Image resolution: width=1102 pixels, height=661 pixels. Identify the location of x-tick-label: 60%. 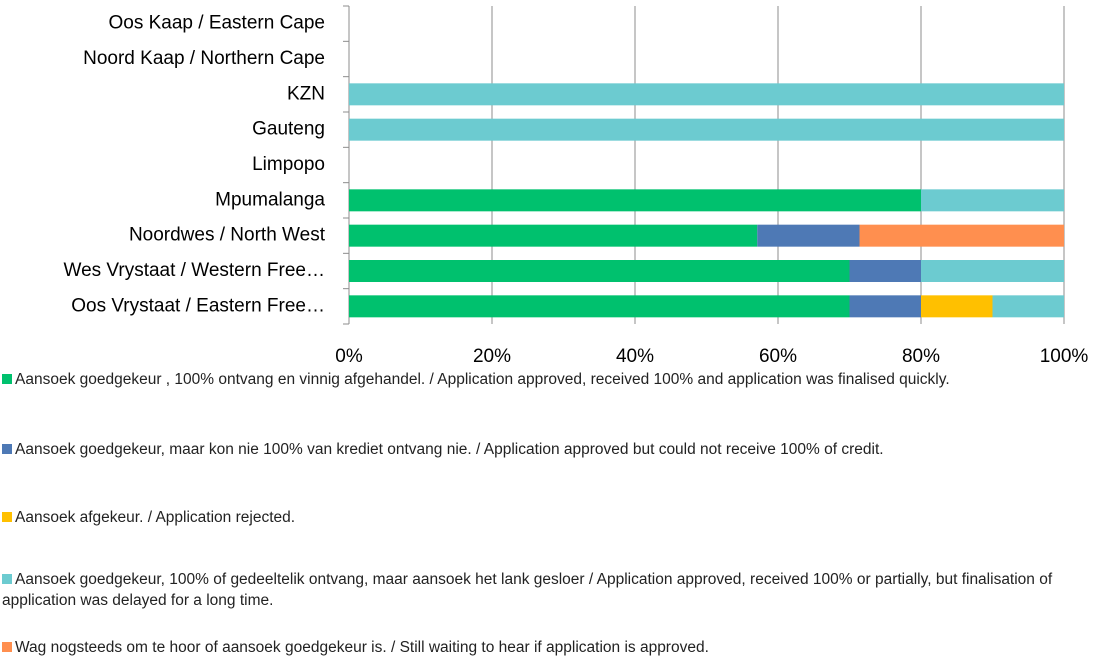
(778, 356).